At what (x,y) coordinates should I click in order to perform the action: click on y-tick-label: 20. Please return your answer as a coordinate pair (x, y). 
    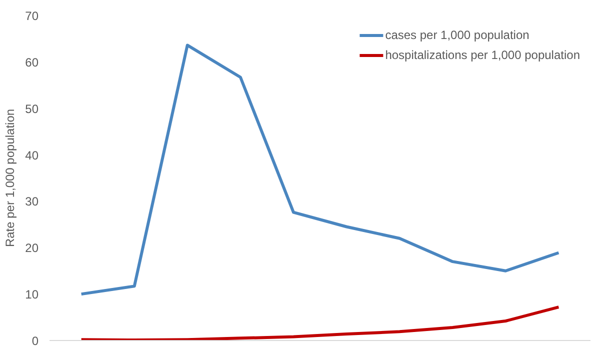
    Looking at the image, I should click on (32, 248).